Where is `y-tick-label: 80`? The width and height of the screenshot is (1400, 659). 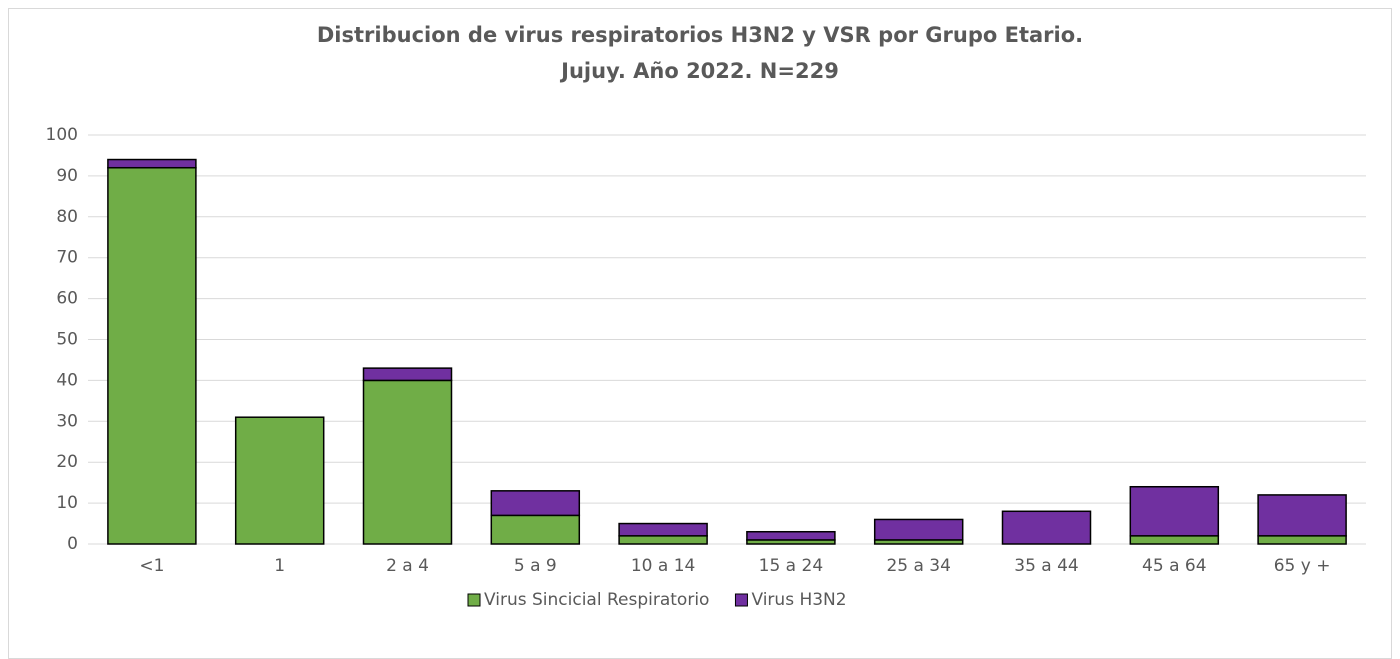 y-tick-label: 80 is located at coordinates (67, 217).